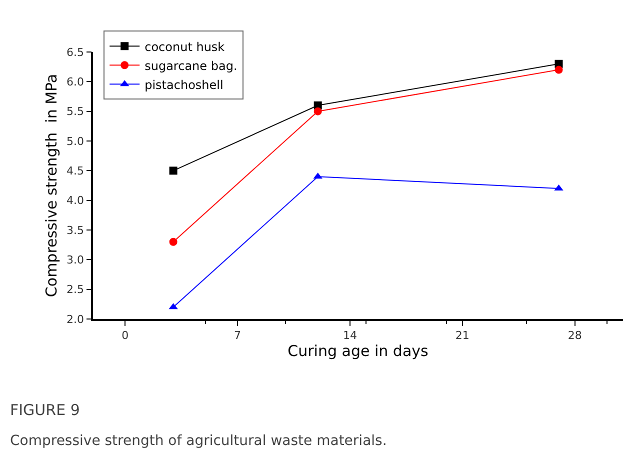 The height and width of the screenshot is (459, 643). I want to click on legend-label: sugarcane bag., so click(191, 65).